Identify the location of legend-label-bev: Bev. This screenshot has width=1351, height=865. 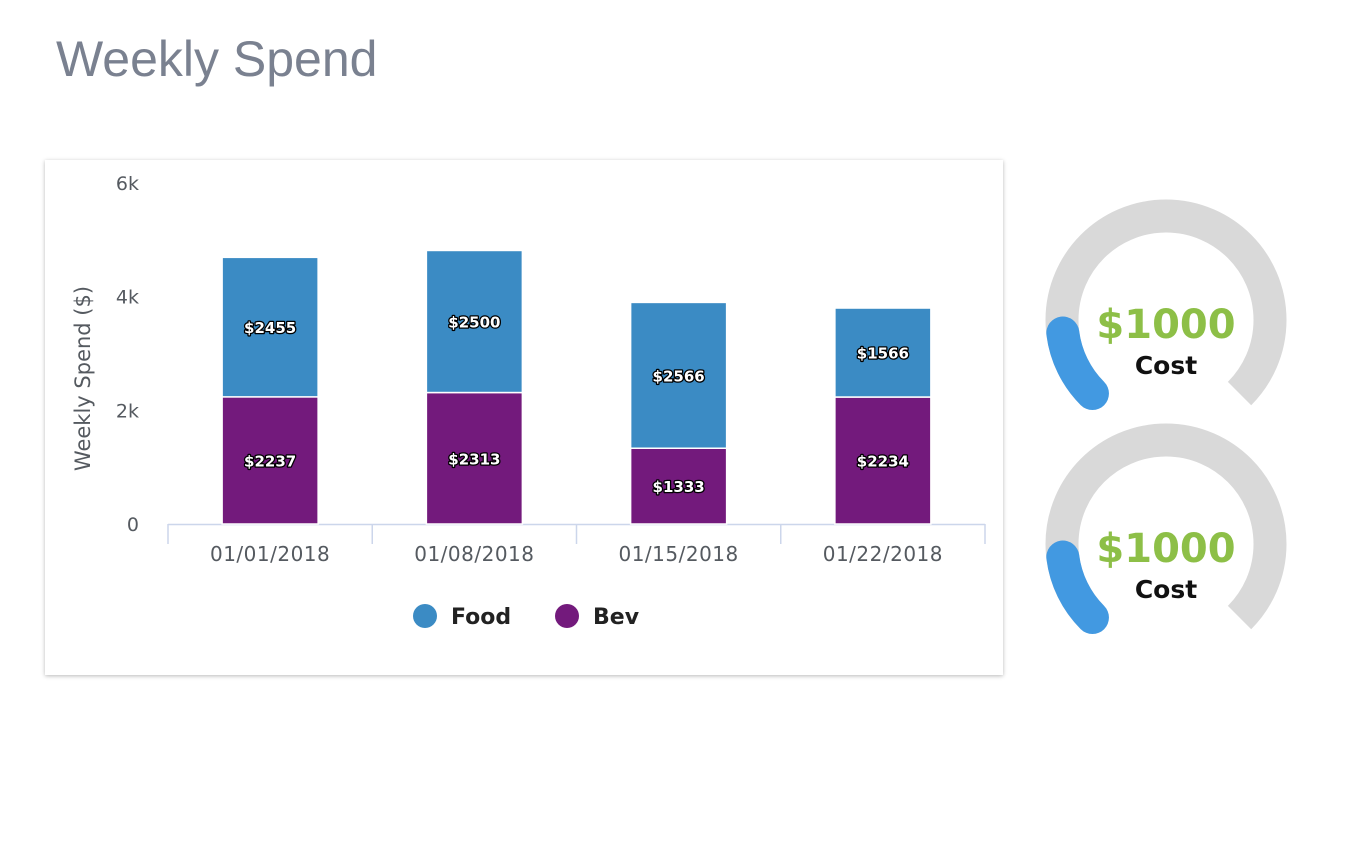
(616, 617).